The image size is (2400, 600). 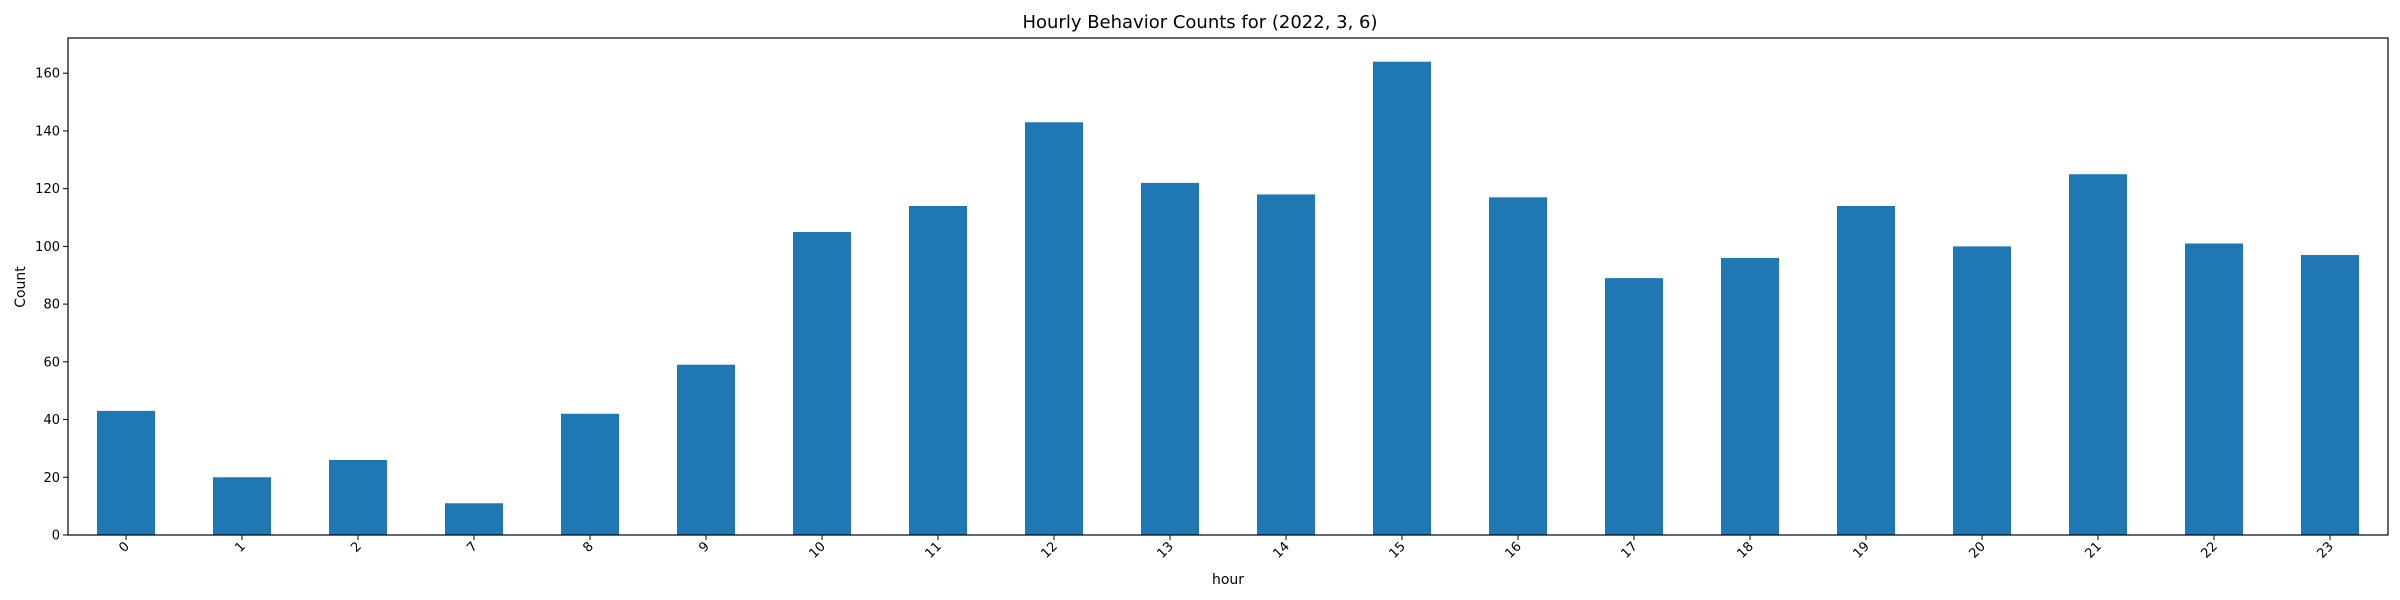 I want to click on x-axis-ticks: 0 1 2 7 8 9 10 11 12 13 14 15 16 17 18 19 20 21 22 23, so click(x=1226, y=548).